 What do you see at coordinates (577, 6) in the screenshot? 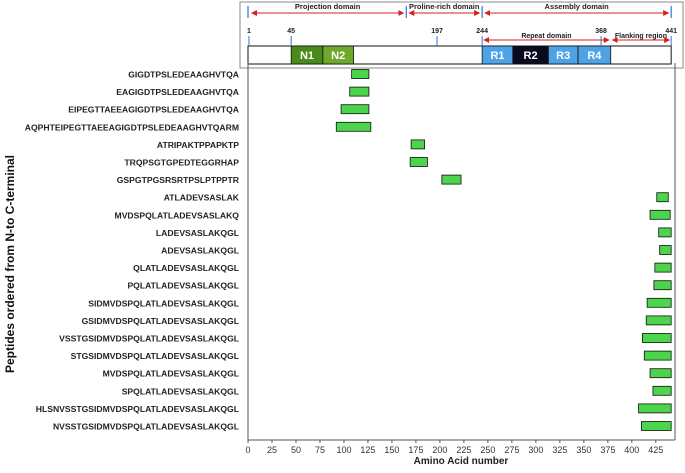
I see `domain-label: Assembly domain` at bounding box center [577, 6].